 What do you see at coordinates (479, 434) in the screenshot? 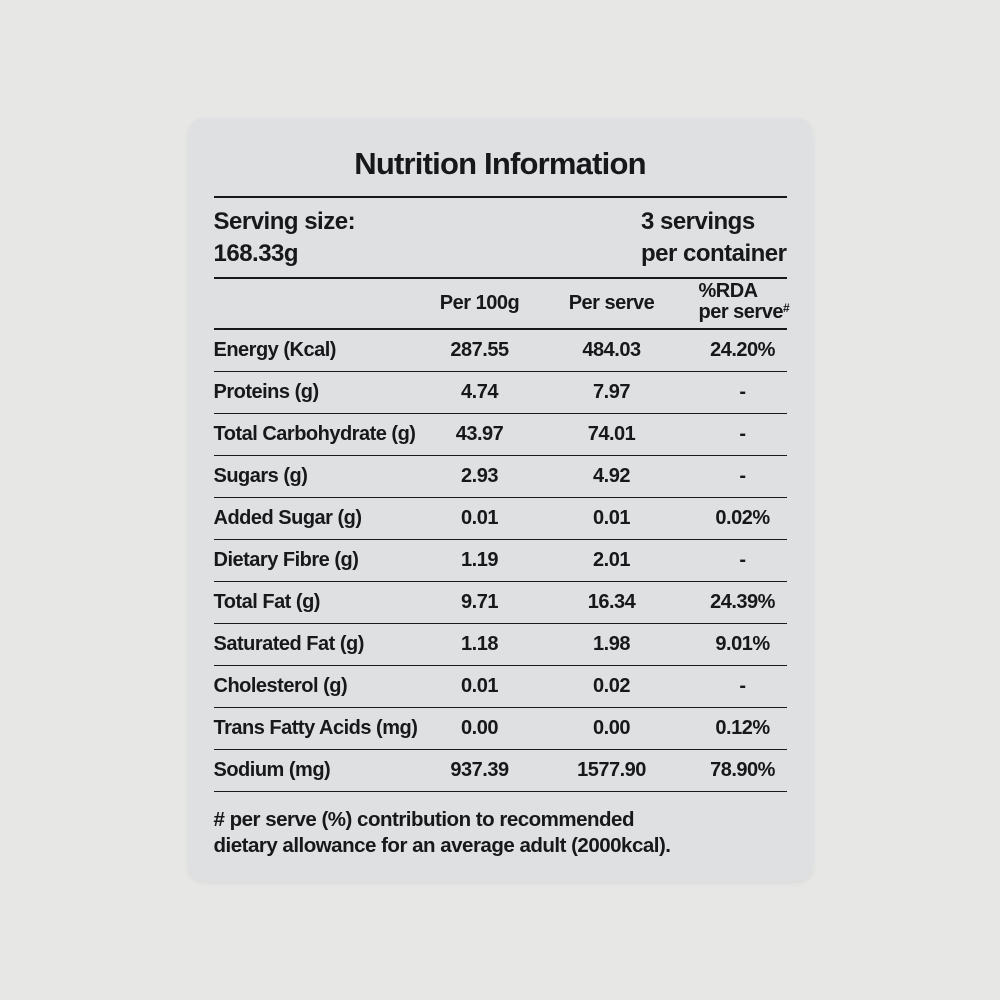
I see `per-100g-value: 43.97` at bounding box center [479, 434].